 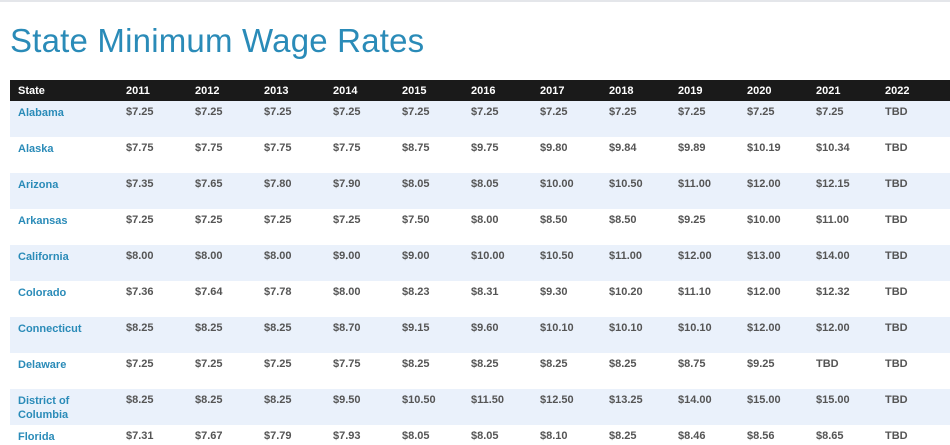 I want to click on wage-cell-2014: $7.93, so click(x=359, y=435).